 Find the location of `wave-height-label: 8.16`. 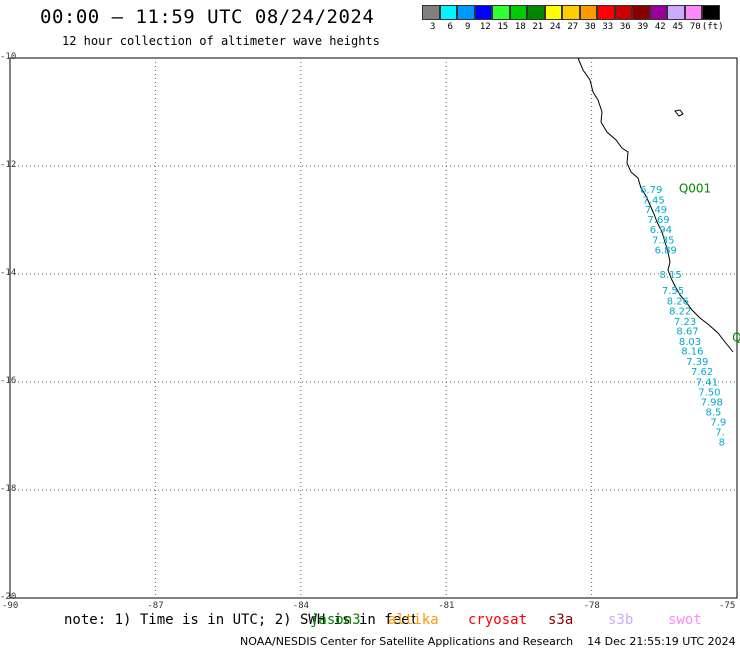

wave-height-label: 8.16 is located at coordinates (692, 352).